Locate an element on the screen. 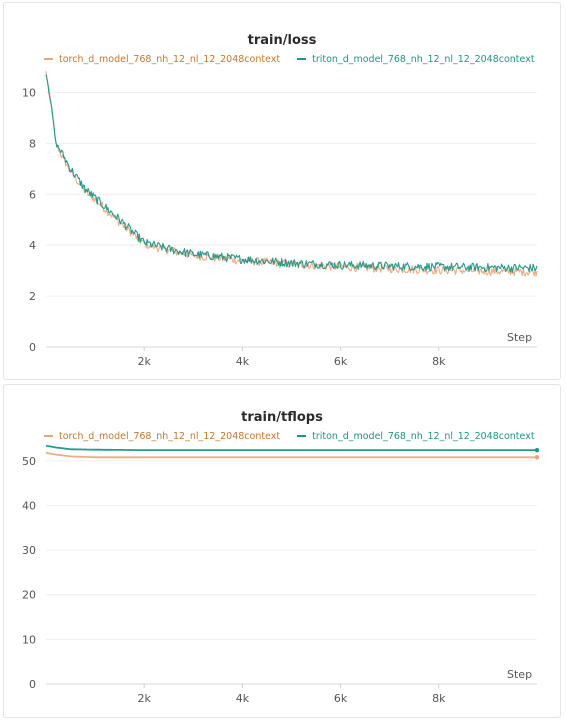 The width and height of the screenshot is (566, 724). y-tick-label: 4 is located at coordinates (32, 245).